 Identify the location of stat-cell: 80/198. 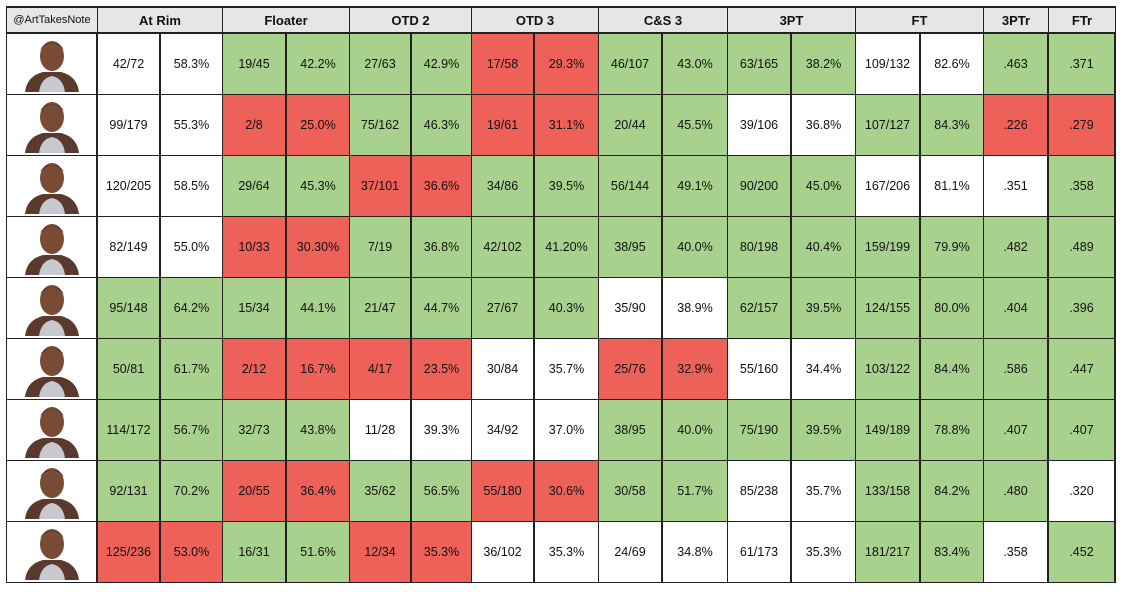
(759, 247).